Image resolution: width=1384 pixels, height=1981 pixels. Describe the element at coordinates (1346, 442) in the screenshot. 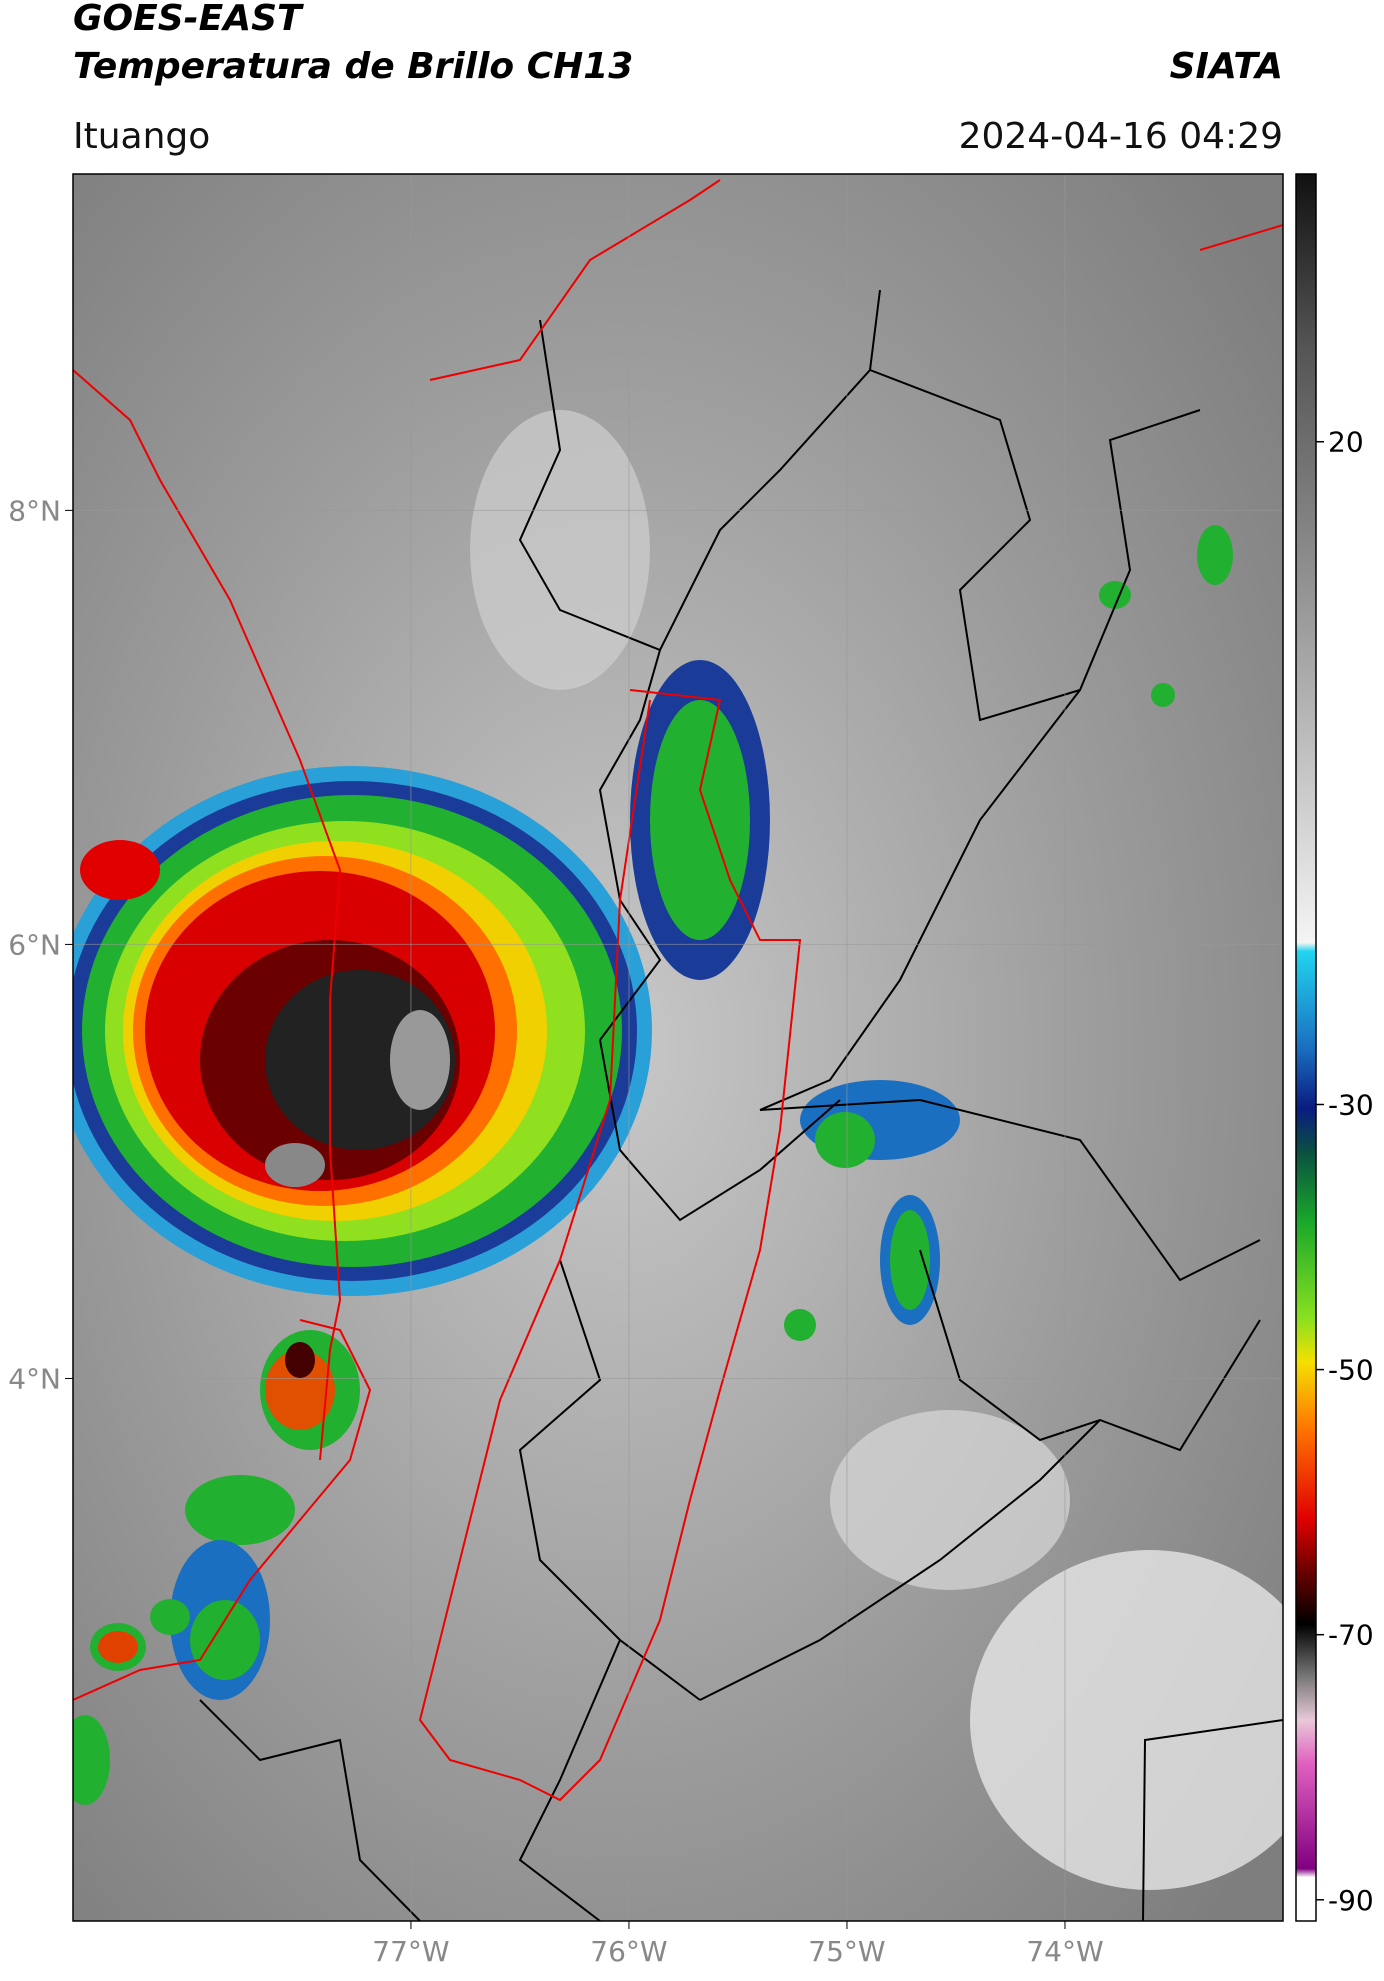

I see `colorbar-tick-label: 20` at that location.